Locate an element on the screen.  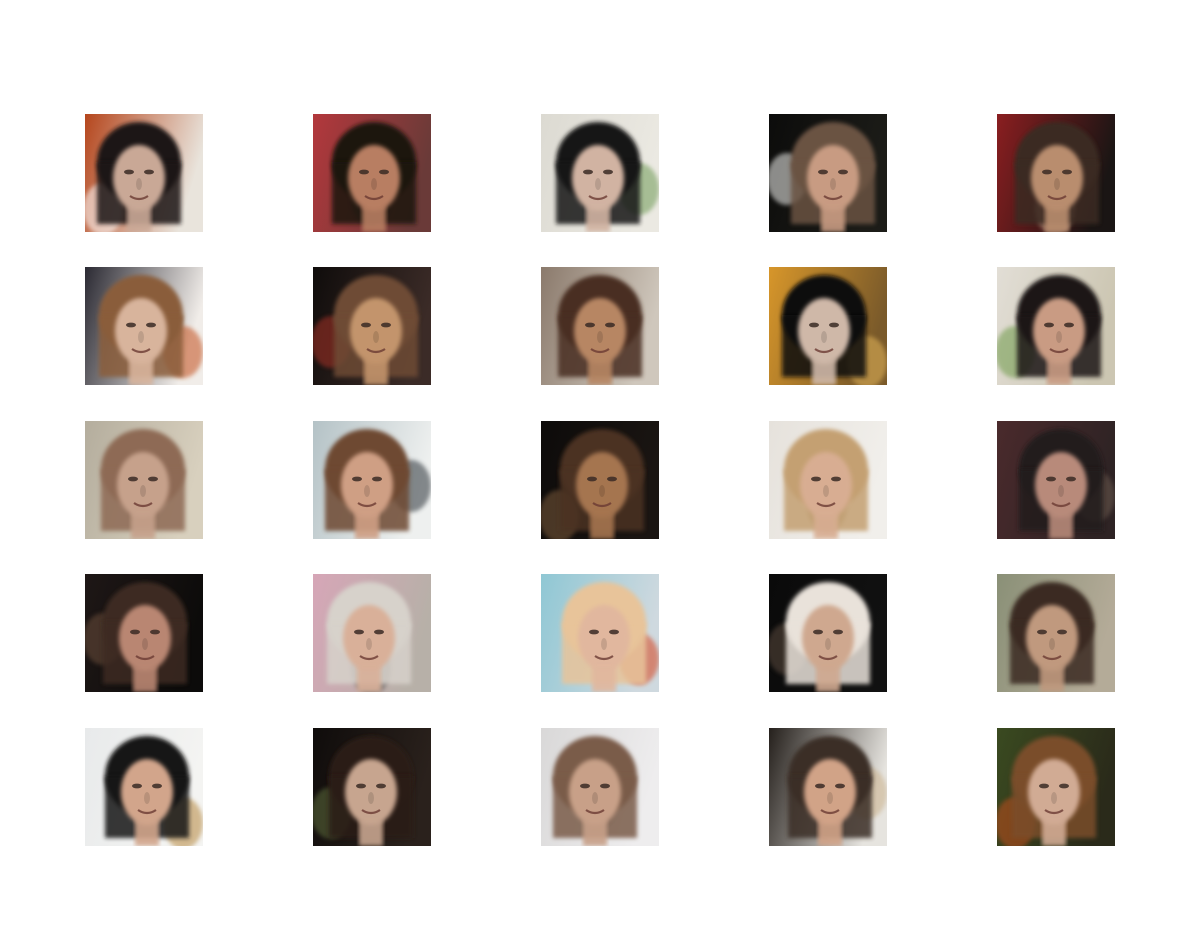
face-sample-r1-c1 is located at coordinates (144, 173).